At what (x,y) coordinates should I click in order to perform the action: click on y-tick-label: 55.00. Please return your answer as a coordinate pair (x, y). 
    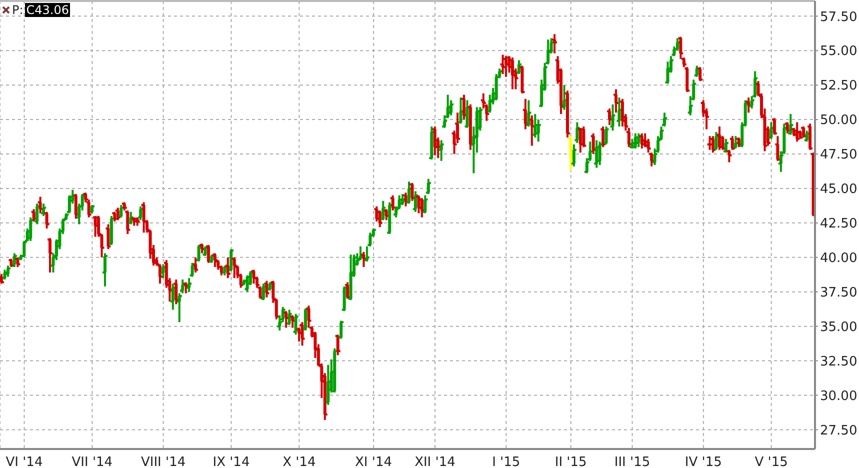
    Looking at the image, I should click on (839, 52).